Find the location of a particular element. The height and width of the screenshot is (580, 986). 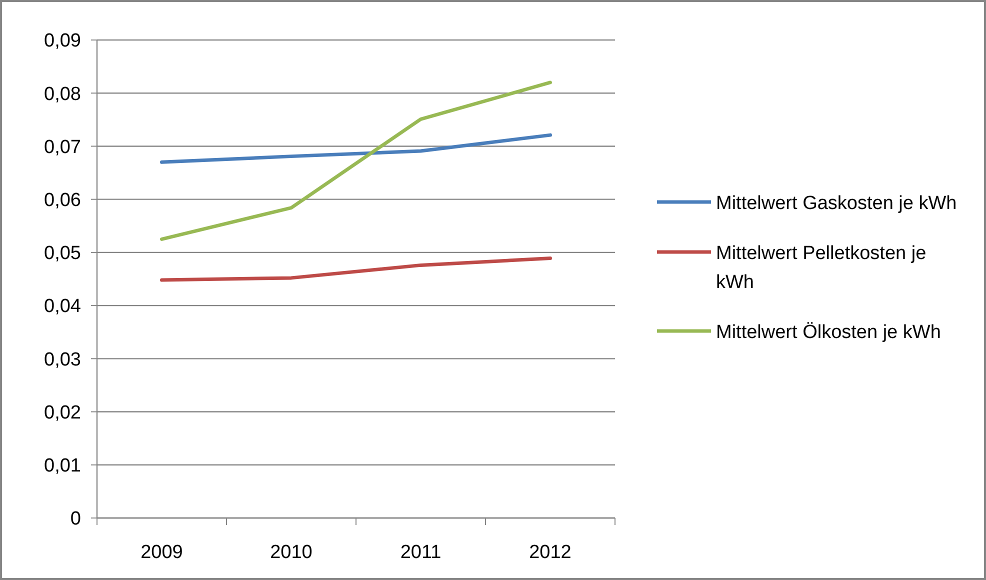

y-tick-label: 0,05 is located at coordinates (62, 253).